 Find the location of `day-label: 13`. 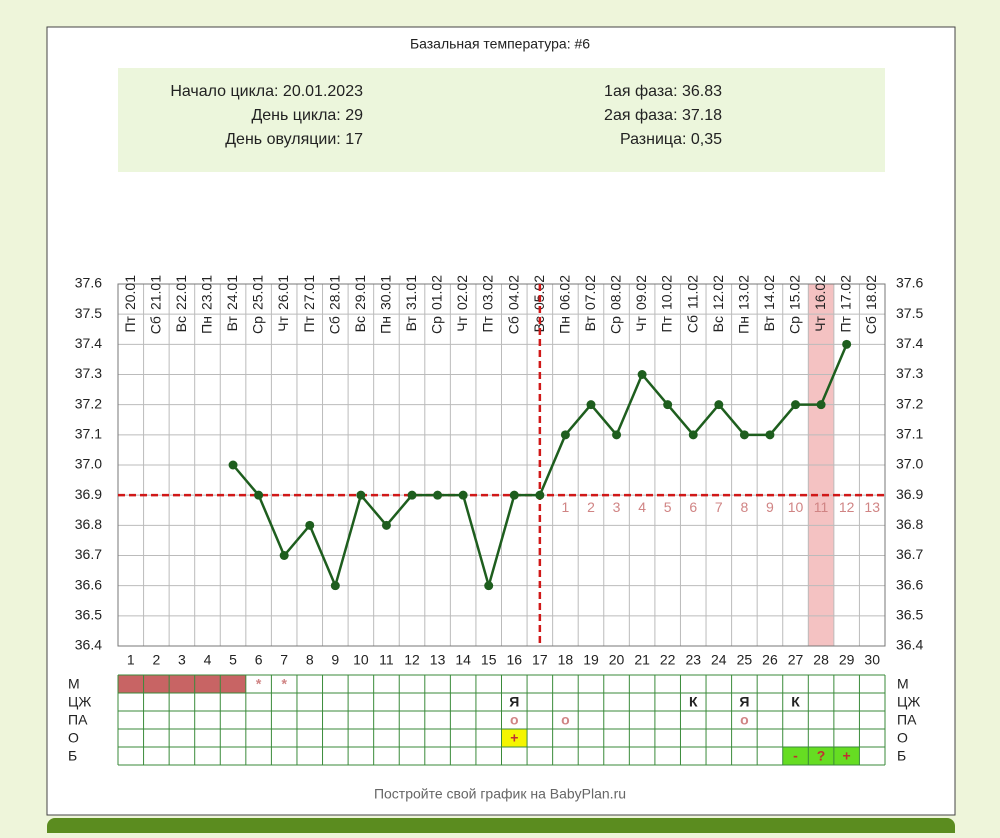

day-label: 13 is located at coordinates (438, 660).